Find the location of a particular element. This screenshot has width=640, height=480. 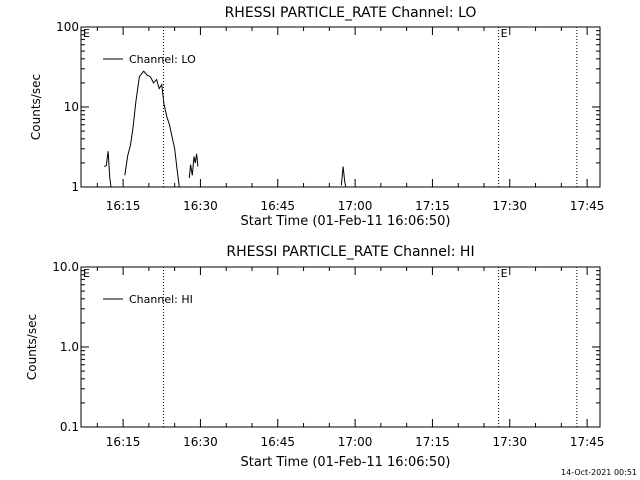

y-tick-label: 1.0 is located at coordinates (69, 347).